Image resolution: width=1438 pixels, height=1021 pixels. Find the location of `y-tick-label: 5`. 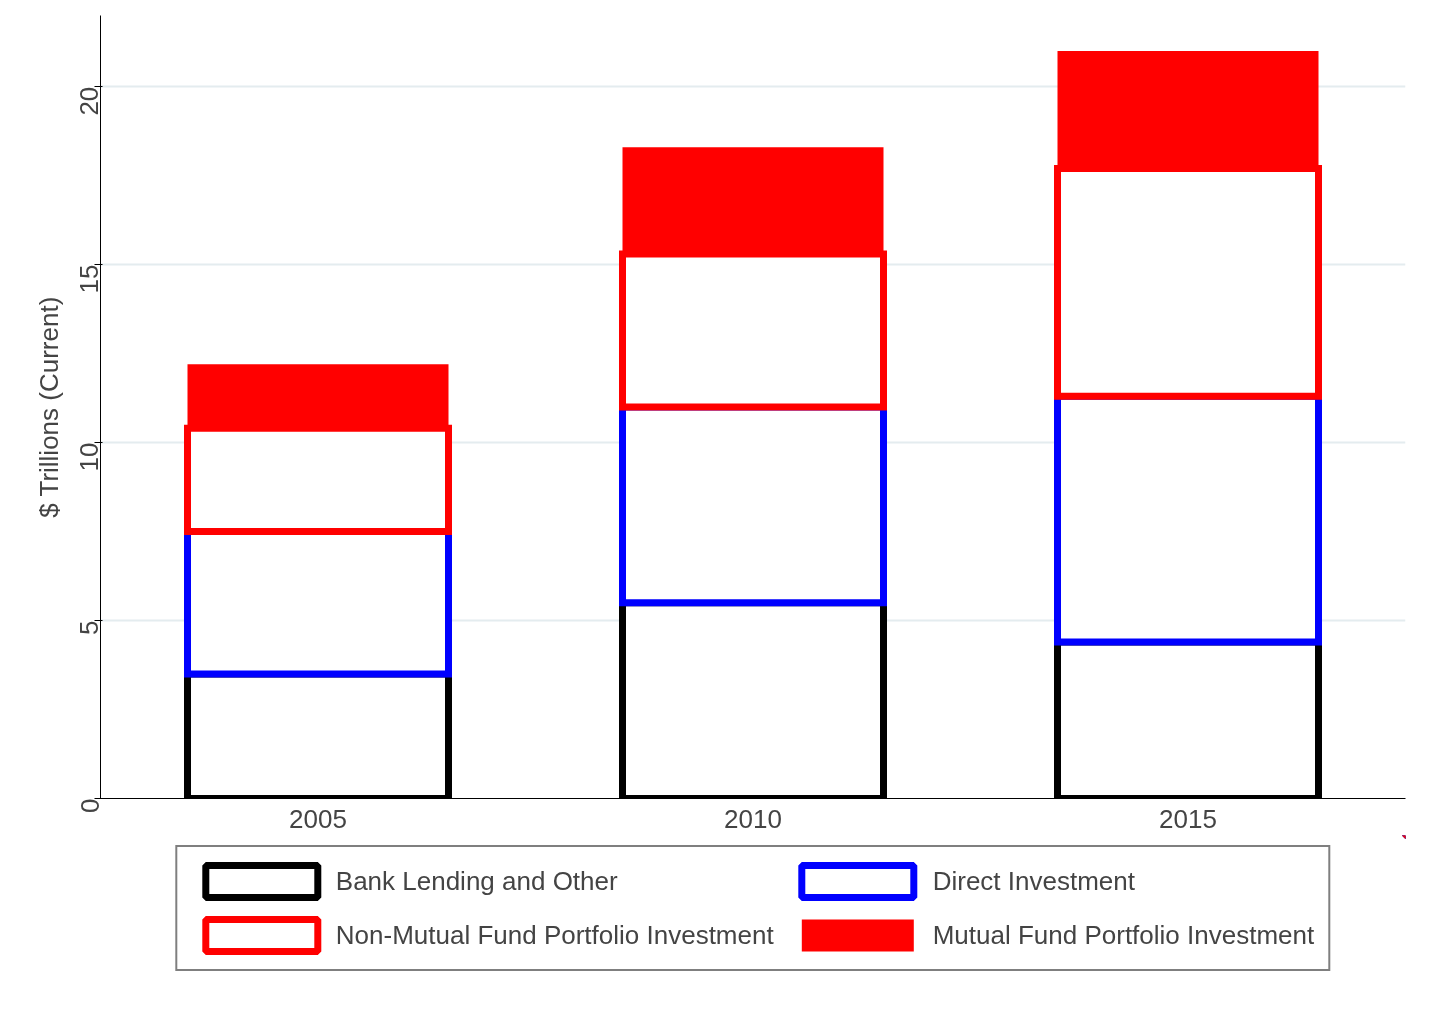

y-tick-label: 5 is located at coordinates (89, 628).